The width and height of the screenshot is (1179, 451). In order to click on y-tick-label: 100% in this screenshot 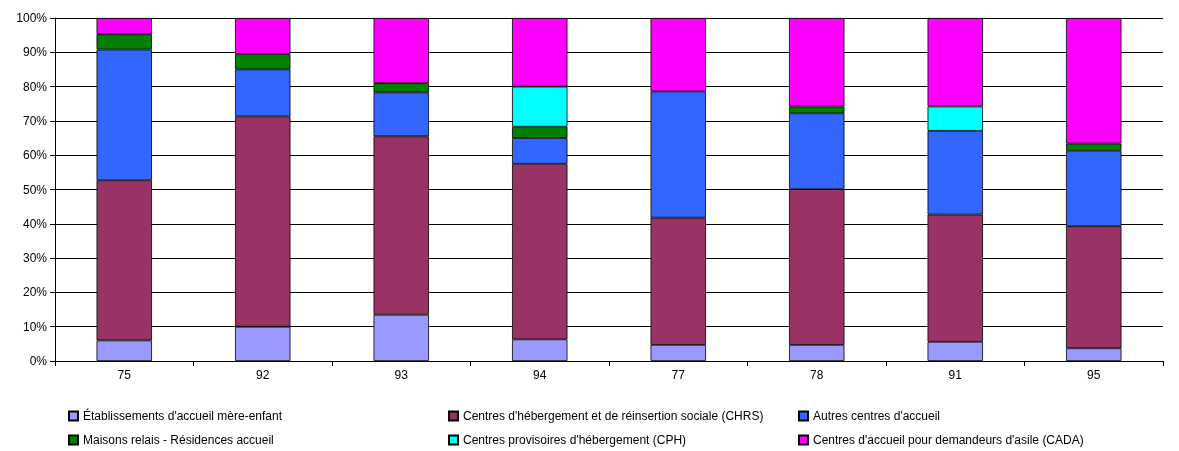, I will do `click(32, 18)`.